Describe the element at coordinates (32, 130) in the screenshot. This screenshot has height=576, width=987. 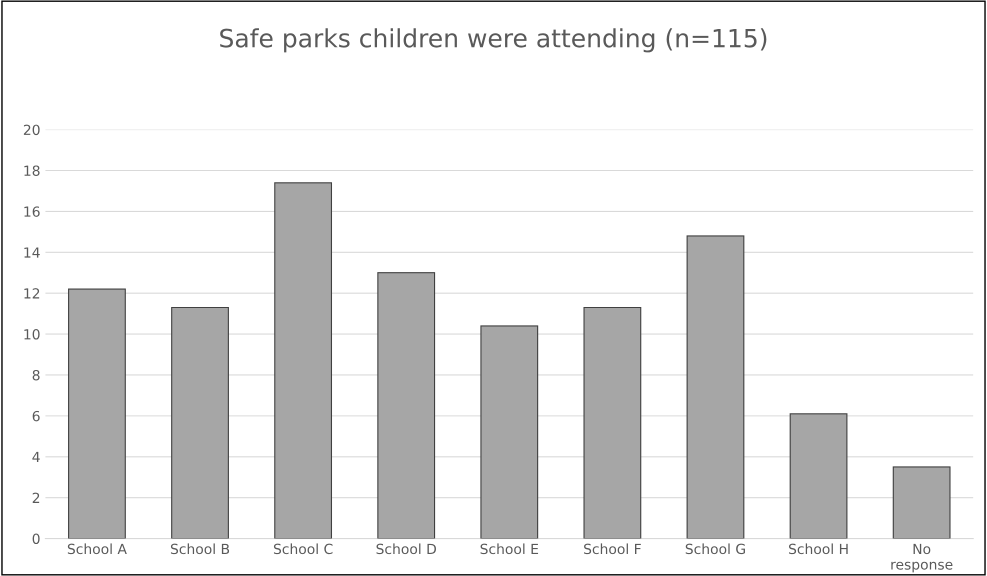
I see `y-tick-label: 20` at that location.